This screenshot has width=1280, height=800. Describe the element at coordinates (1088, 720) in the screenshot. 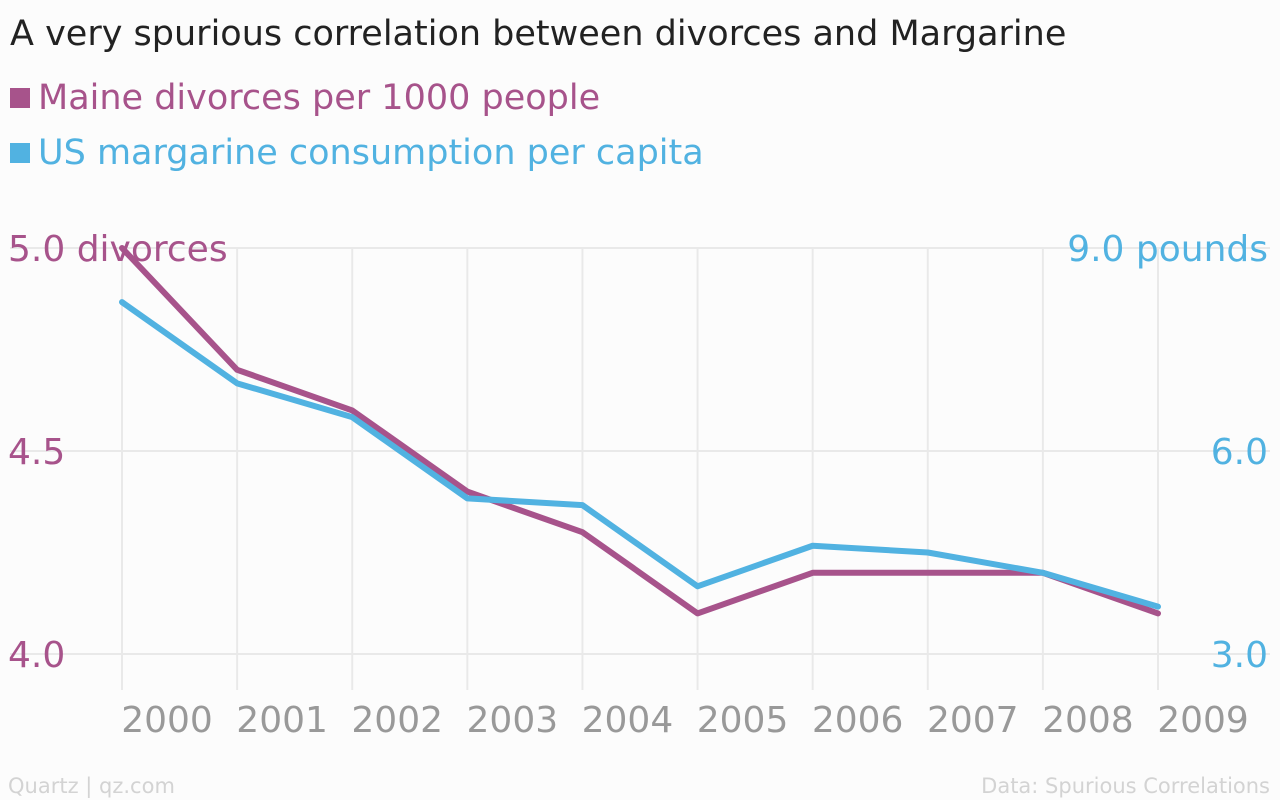

I see `x-tick-label: 2008` at that location.